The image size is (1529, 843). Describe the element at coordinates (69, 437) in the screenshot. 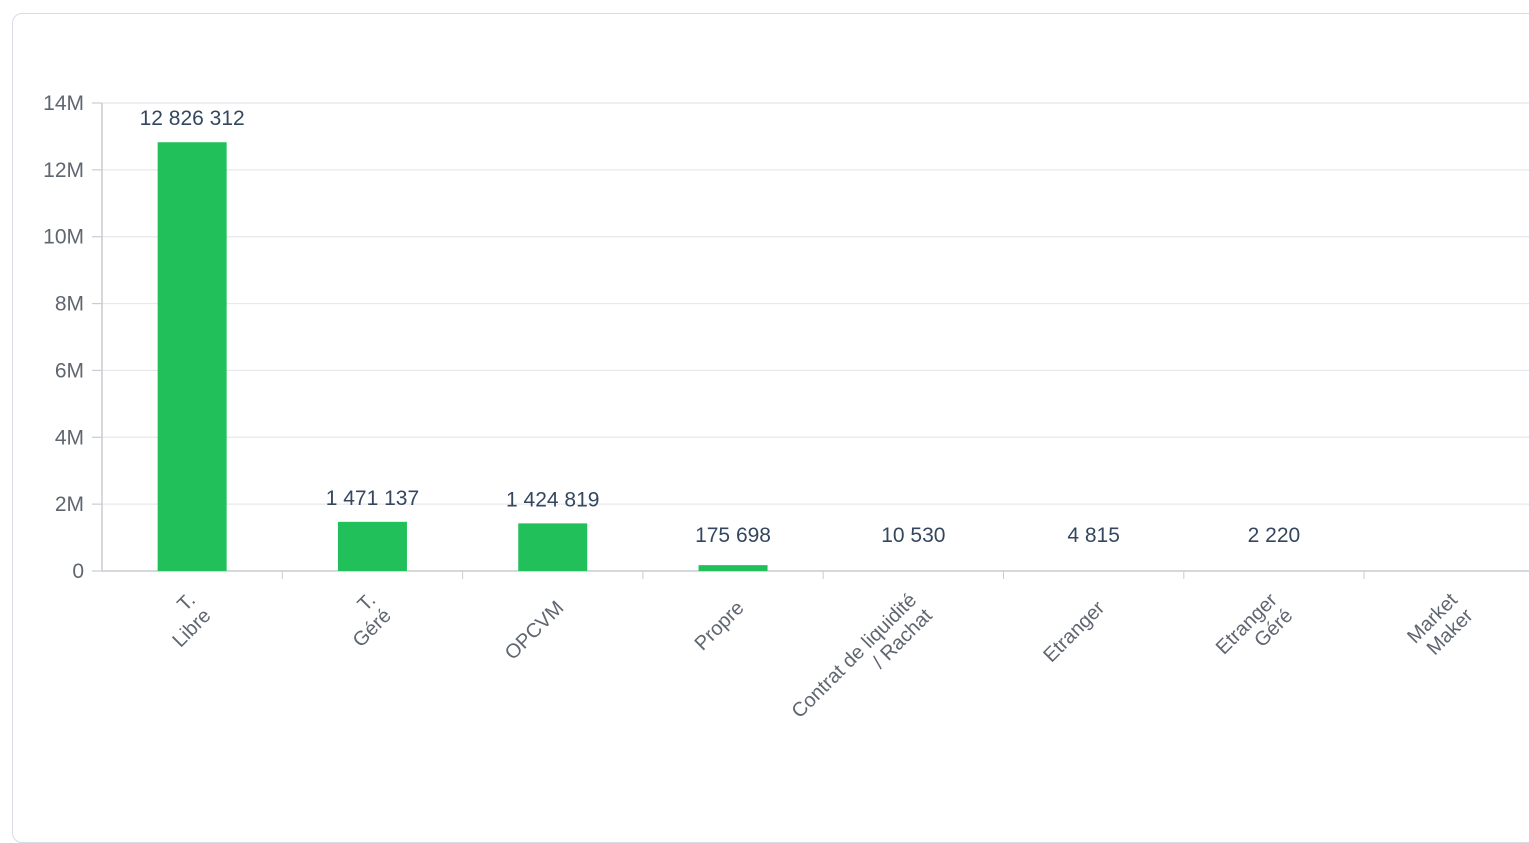

I see `y-tick-label: 4M` at that location.